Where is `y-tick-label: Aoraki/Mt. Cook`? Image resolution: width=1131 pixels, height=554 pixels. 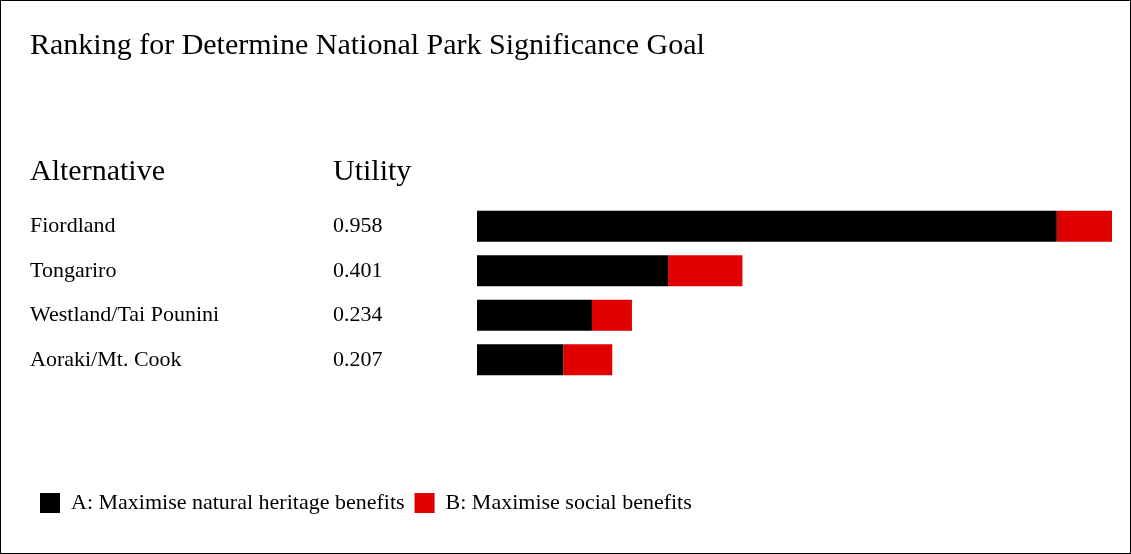 y-tick-label: Aoraki/Mt. Cook is located at coordinates (106, 358).